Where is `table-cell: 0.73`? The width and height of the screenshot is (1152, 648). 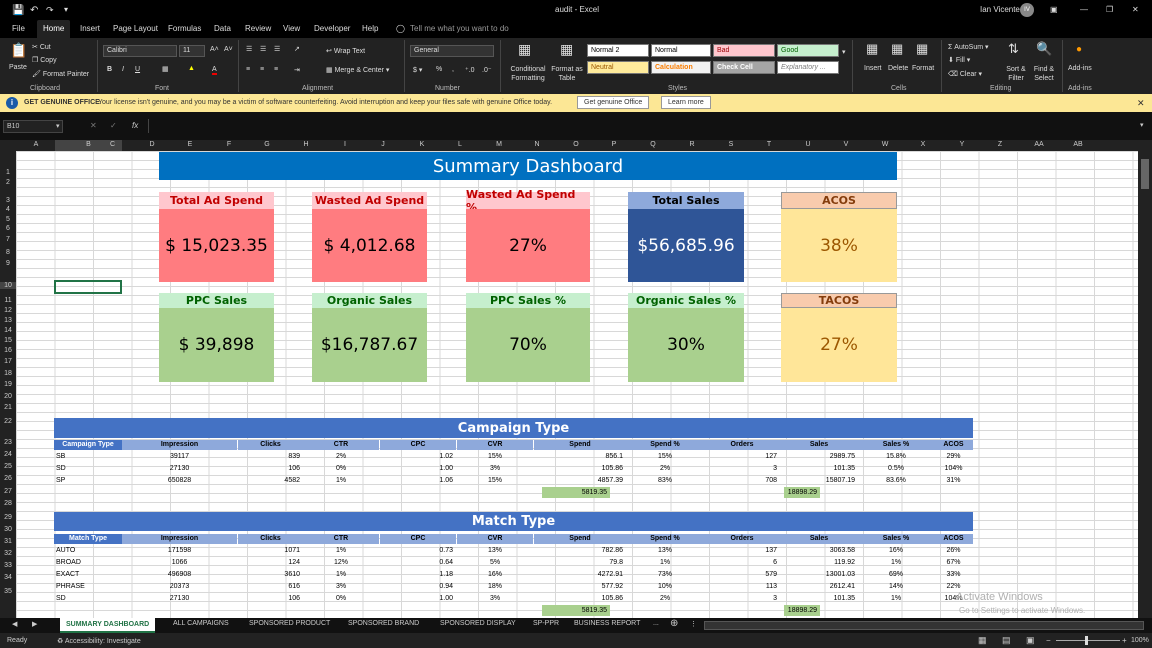
table-cell: 0.73 is located at coordinates (446, 550).